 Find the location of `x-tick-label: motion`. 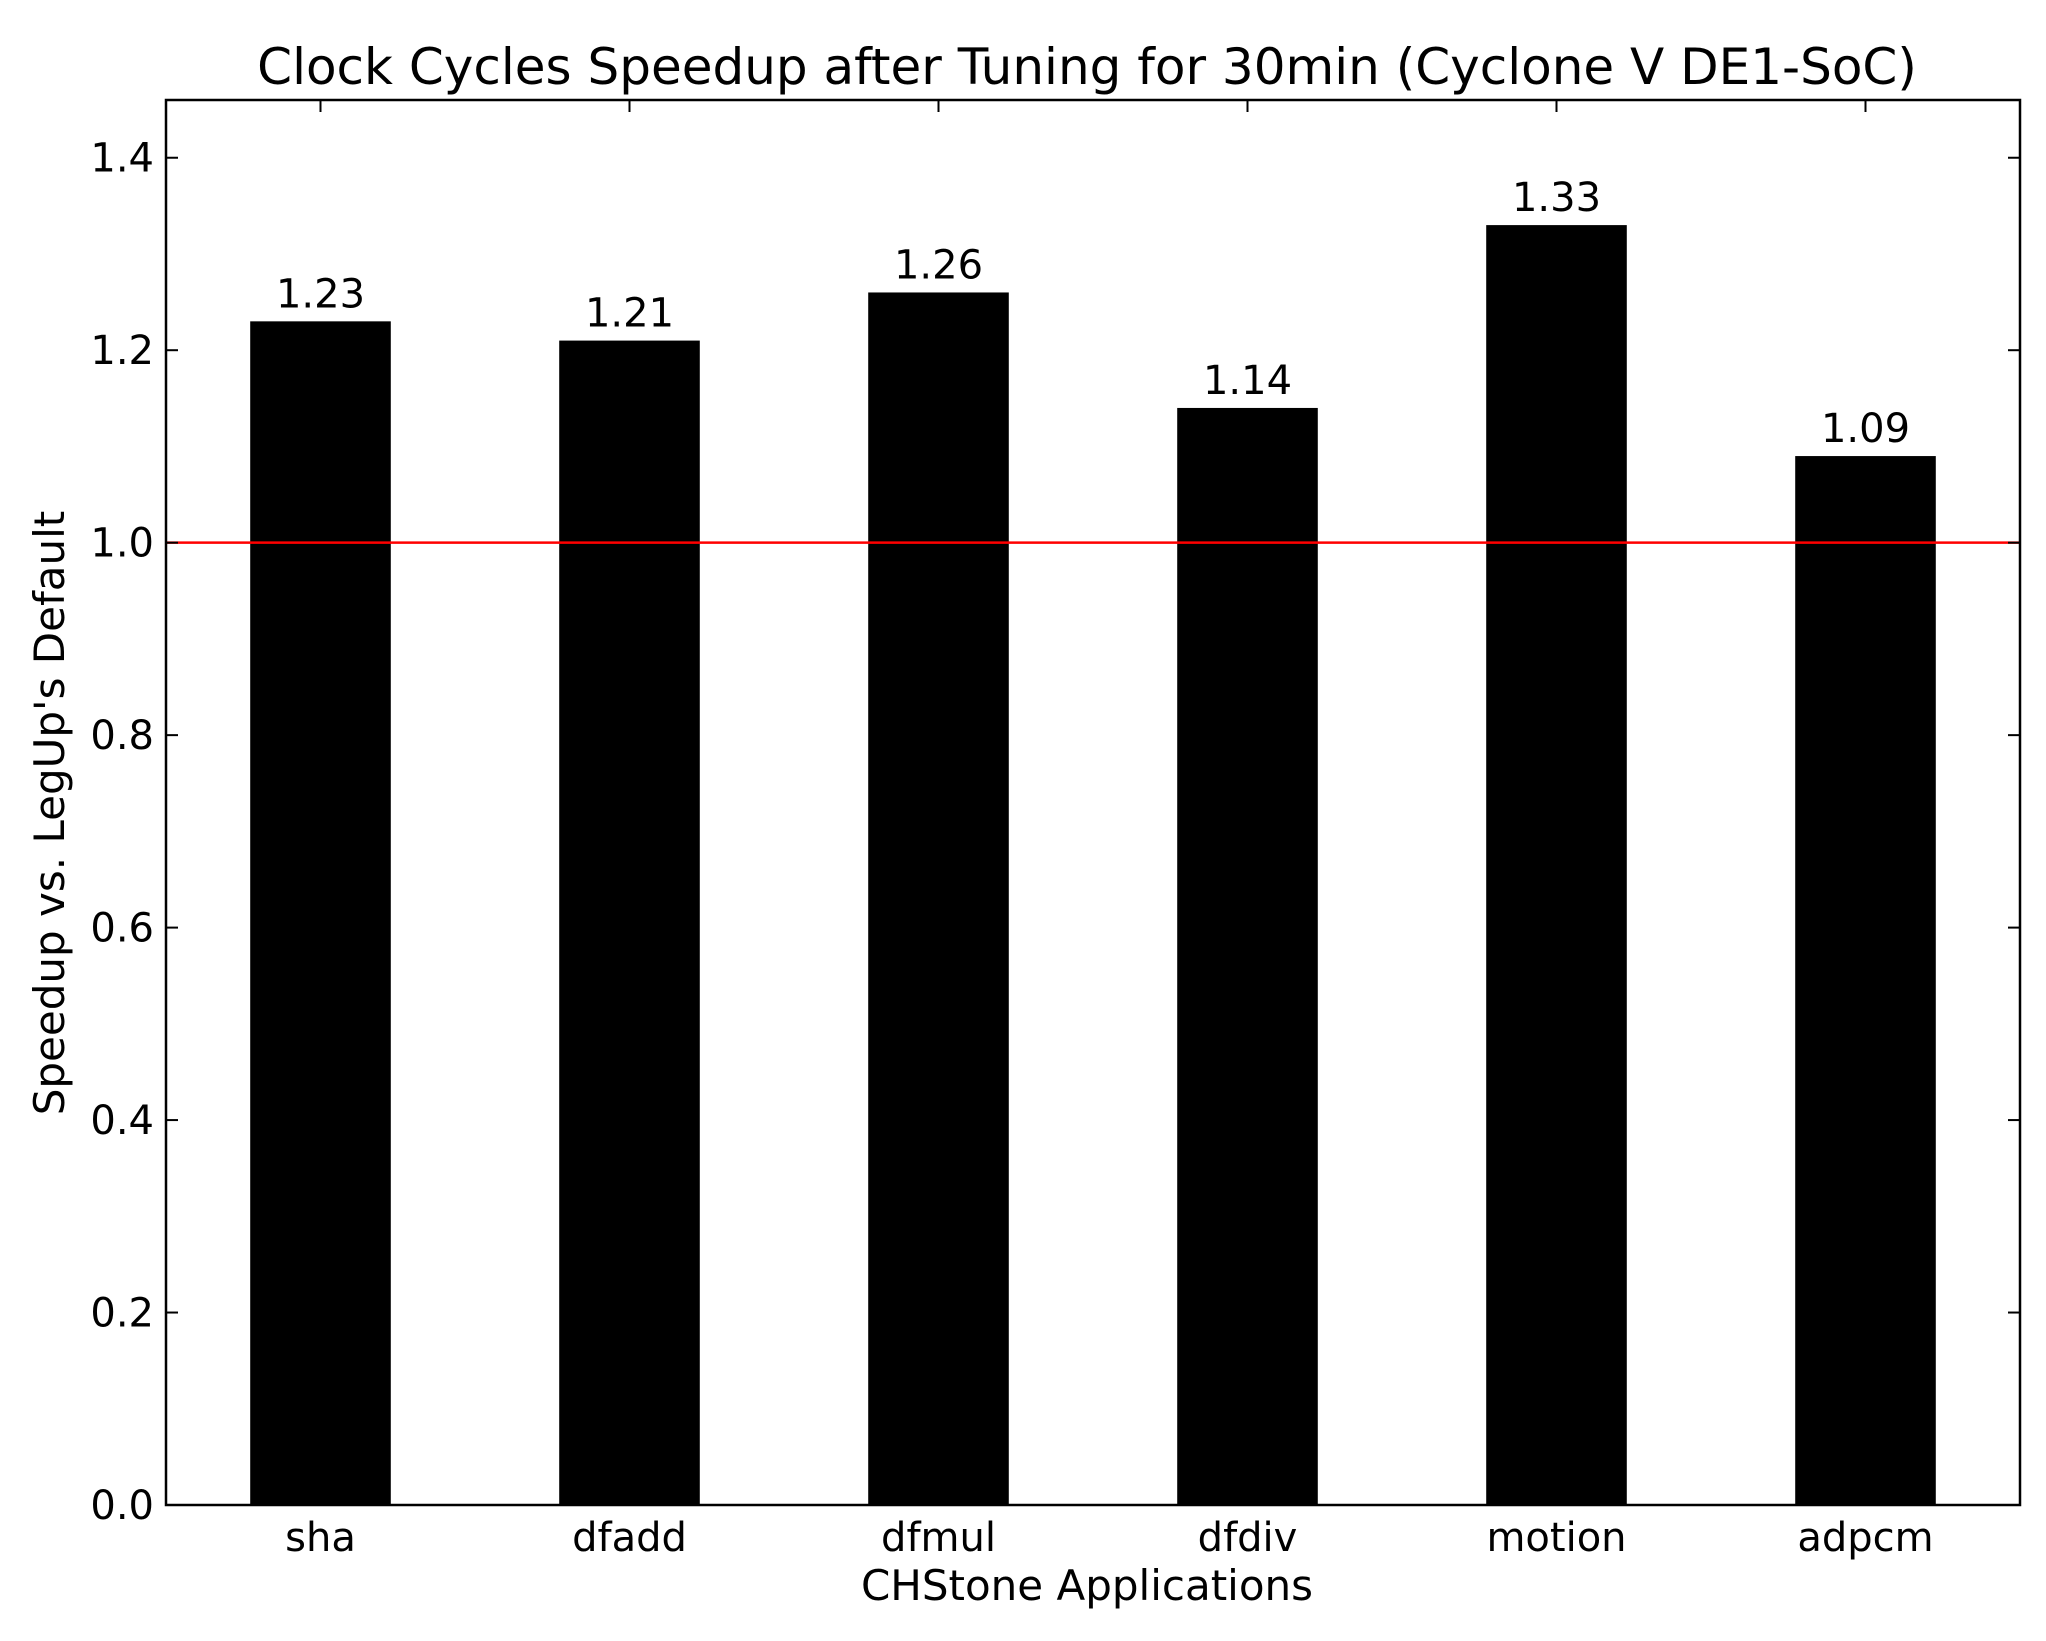

x-tick-label: motion is located at coordinates (1556, 1538).